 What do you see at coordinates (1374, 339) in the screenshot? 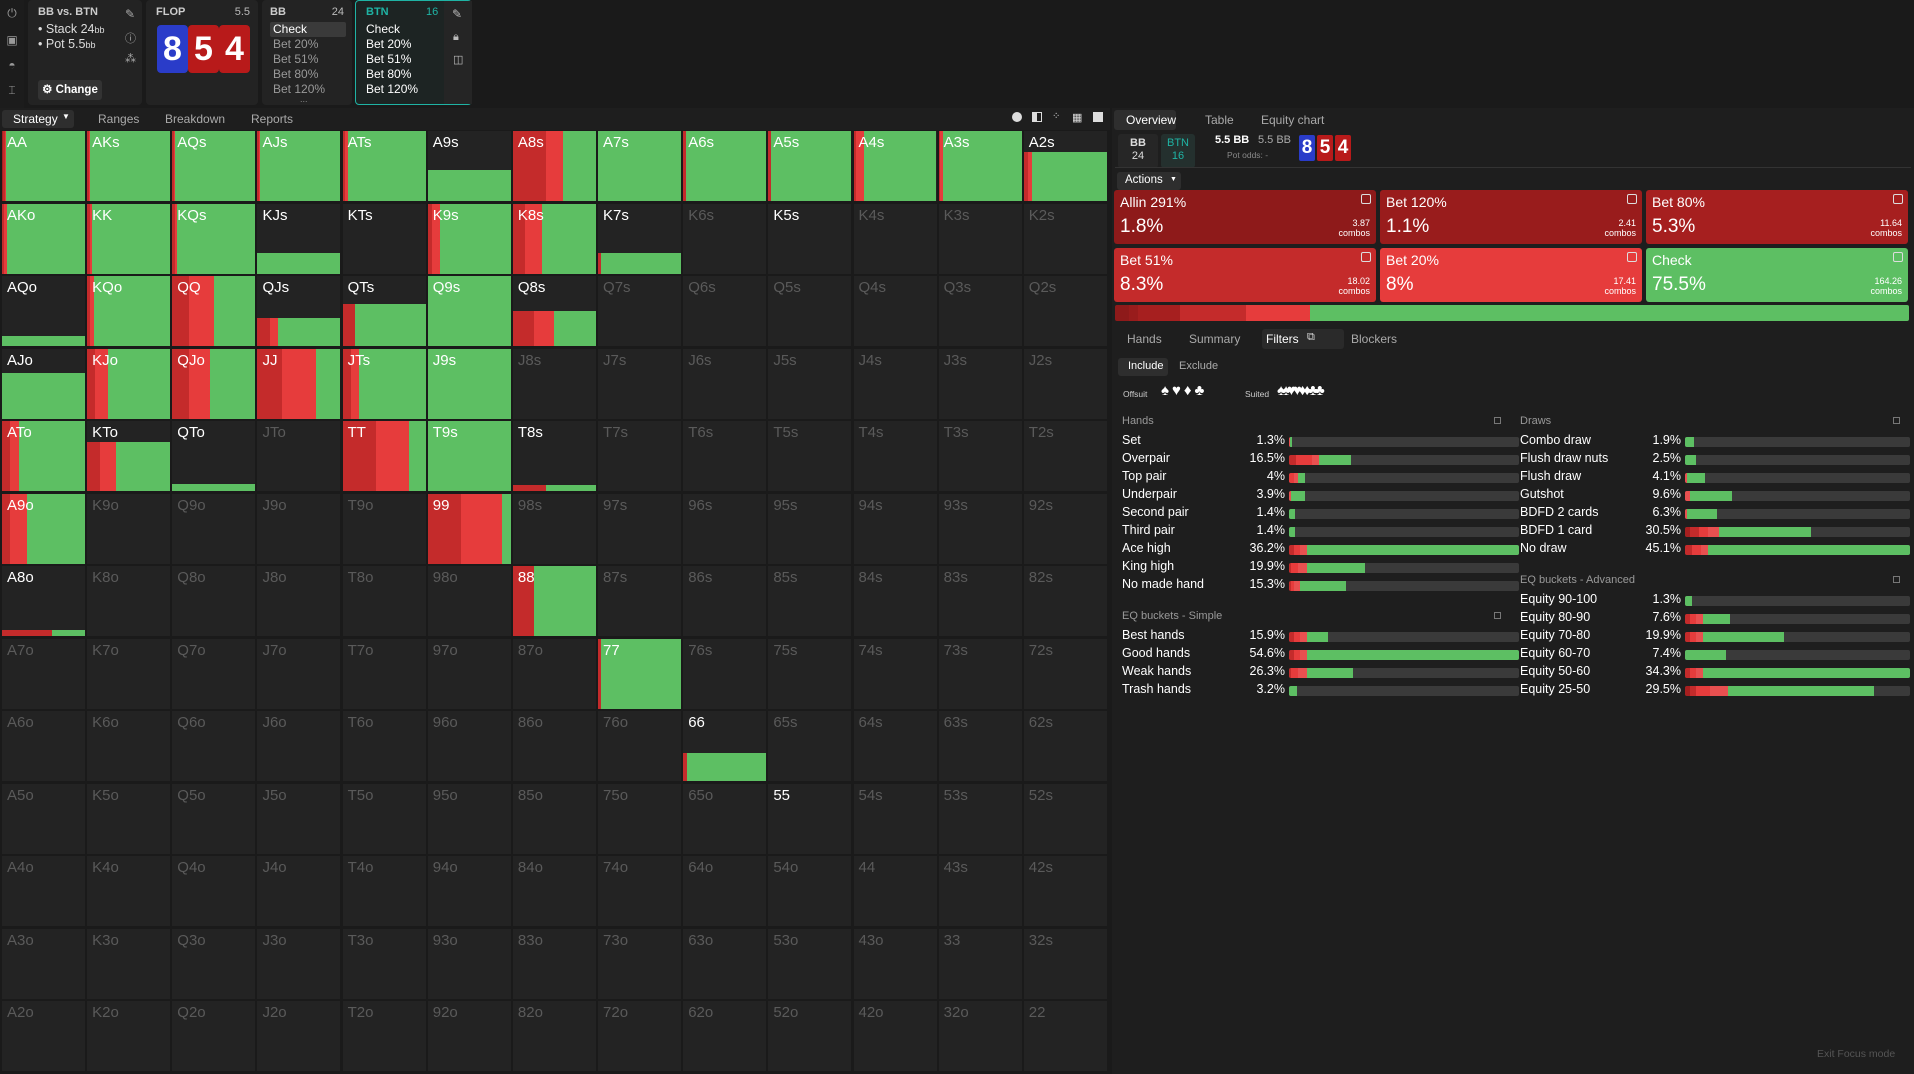
I see `subtab-blockers: Blockers` at bounding box center [1374, 339].